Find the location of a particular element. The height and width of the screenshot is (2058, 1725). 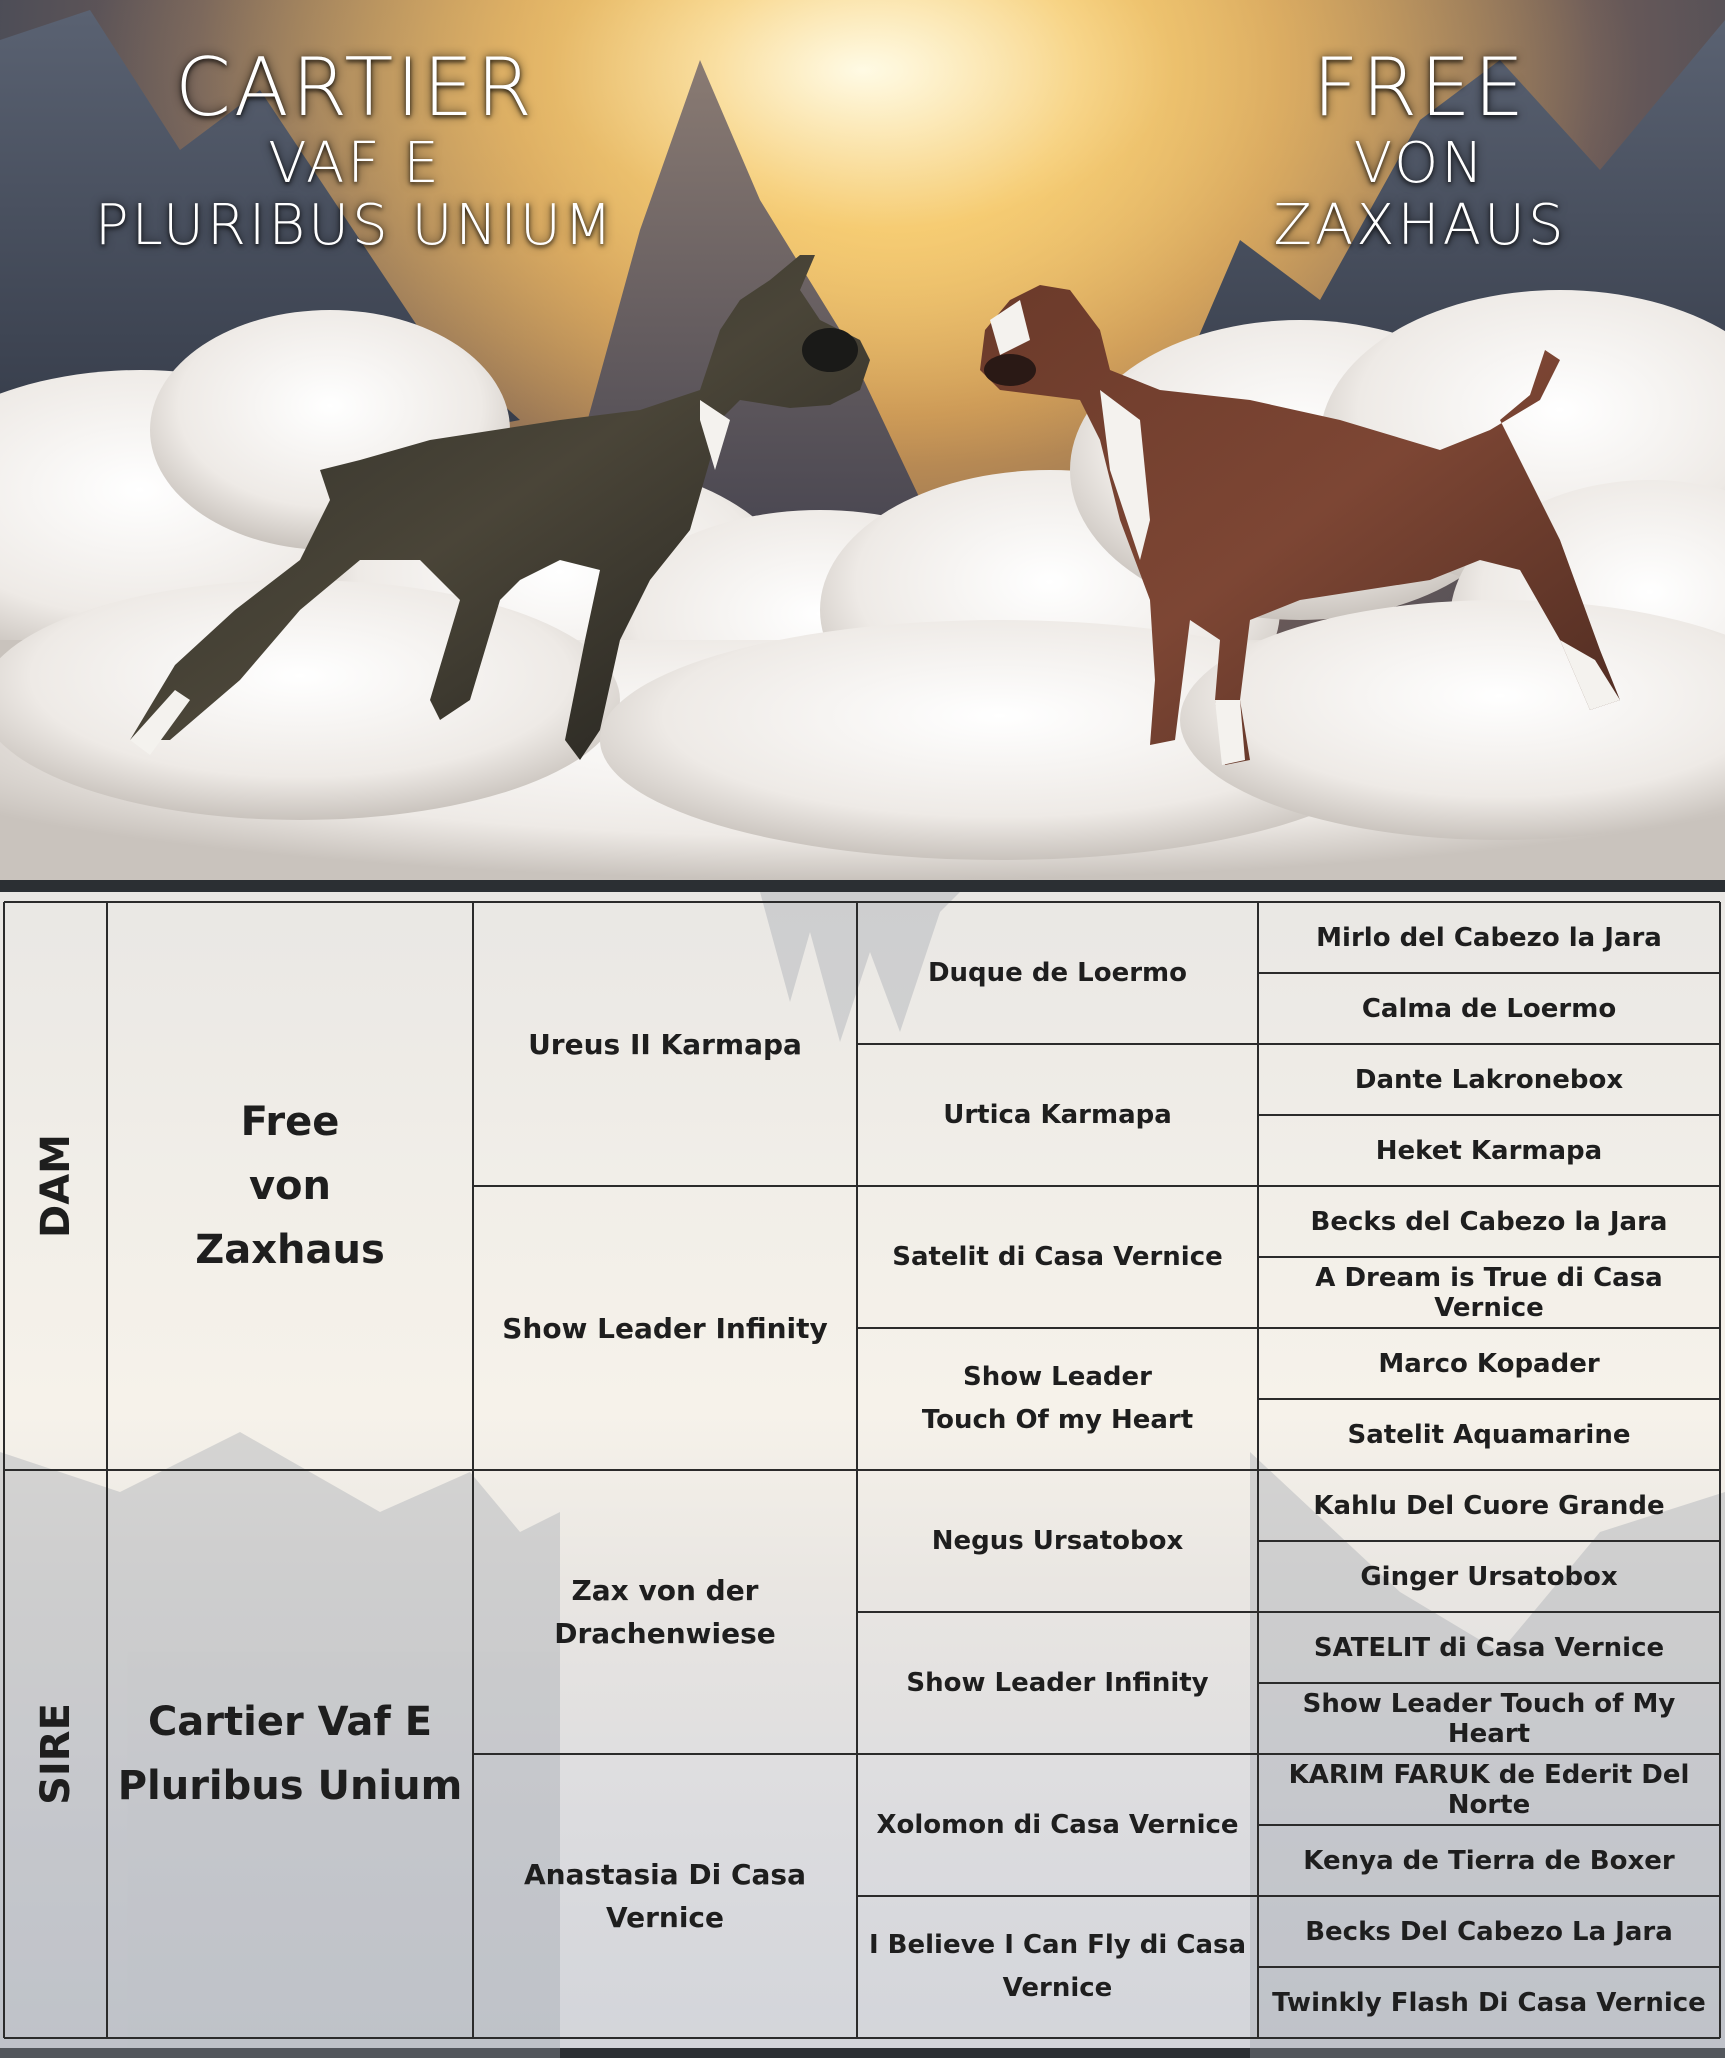

dam-great-grandparent-text: Dante Lakronebox is located at coordinates (1489, 1079).